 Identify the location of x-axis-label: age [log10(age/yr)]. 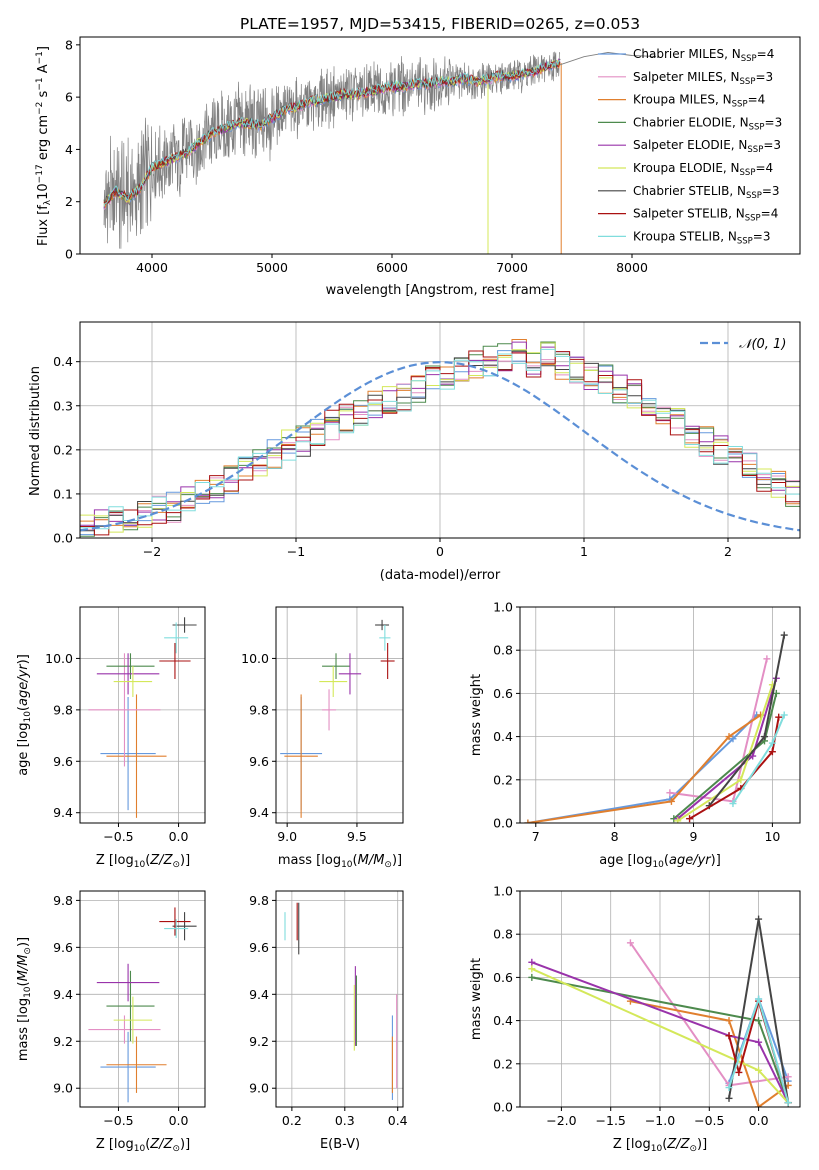
(660, 861).